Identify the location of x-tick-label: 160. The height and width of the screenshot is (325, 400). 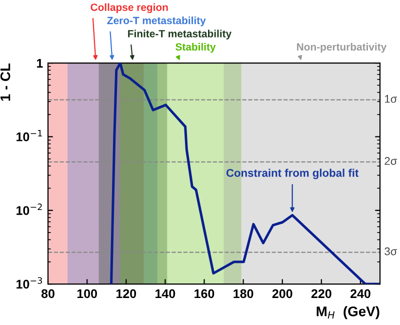
(204, 293).